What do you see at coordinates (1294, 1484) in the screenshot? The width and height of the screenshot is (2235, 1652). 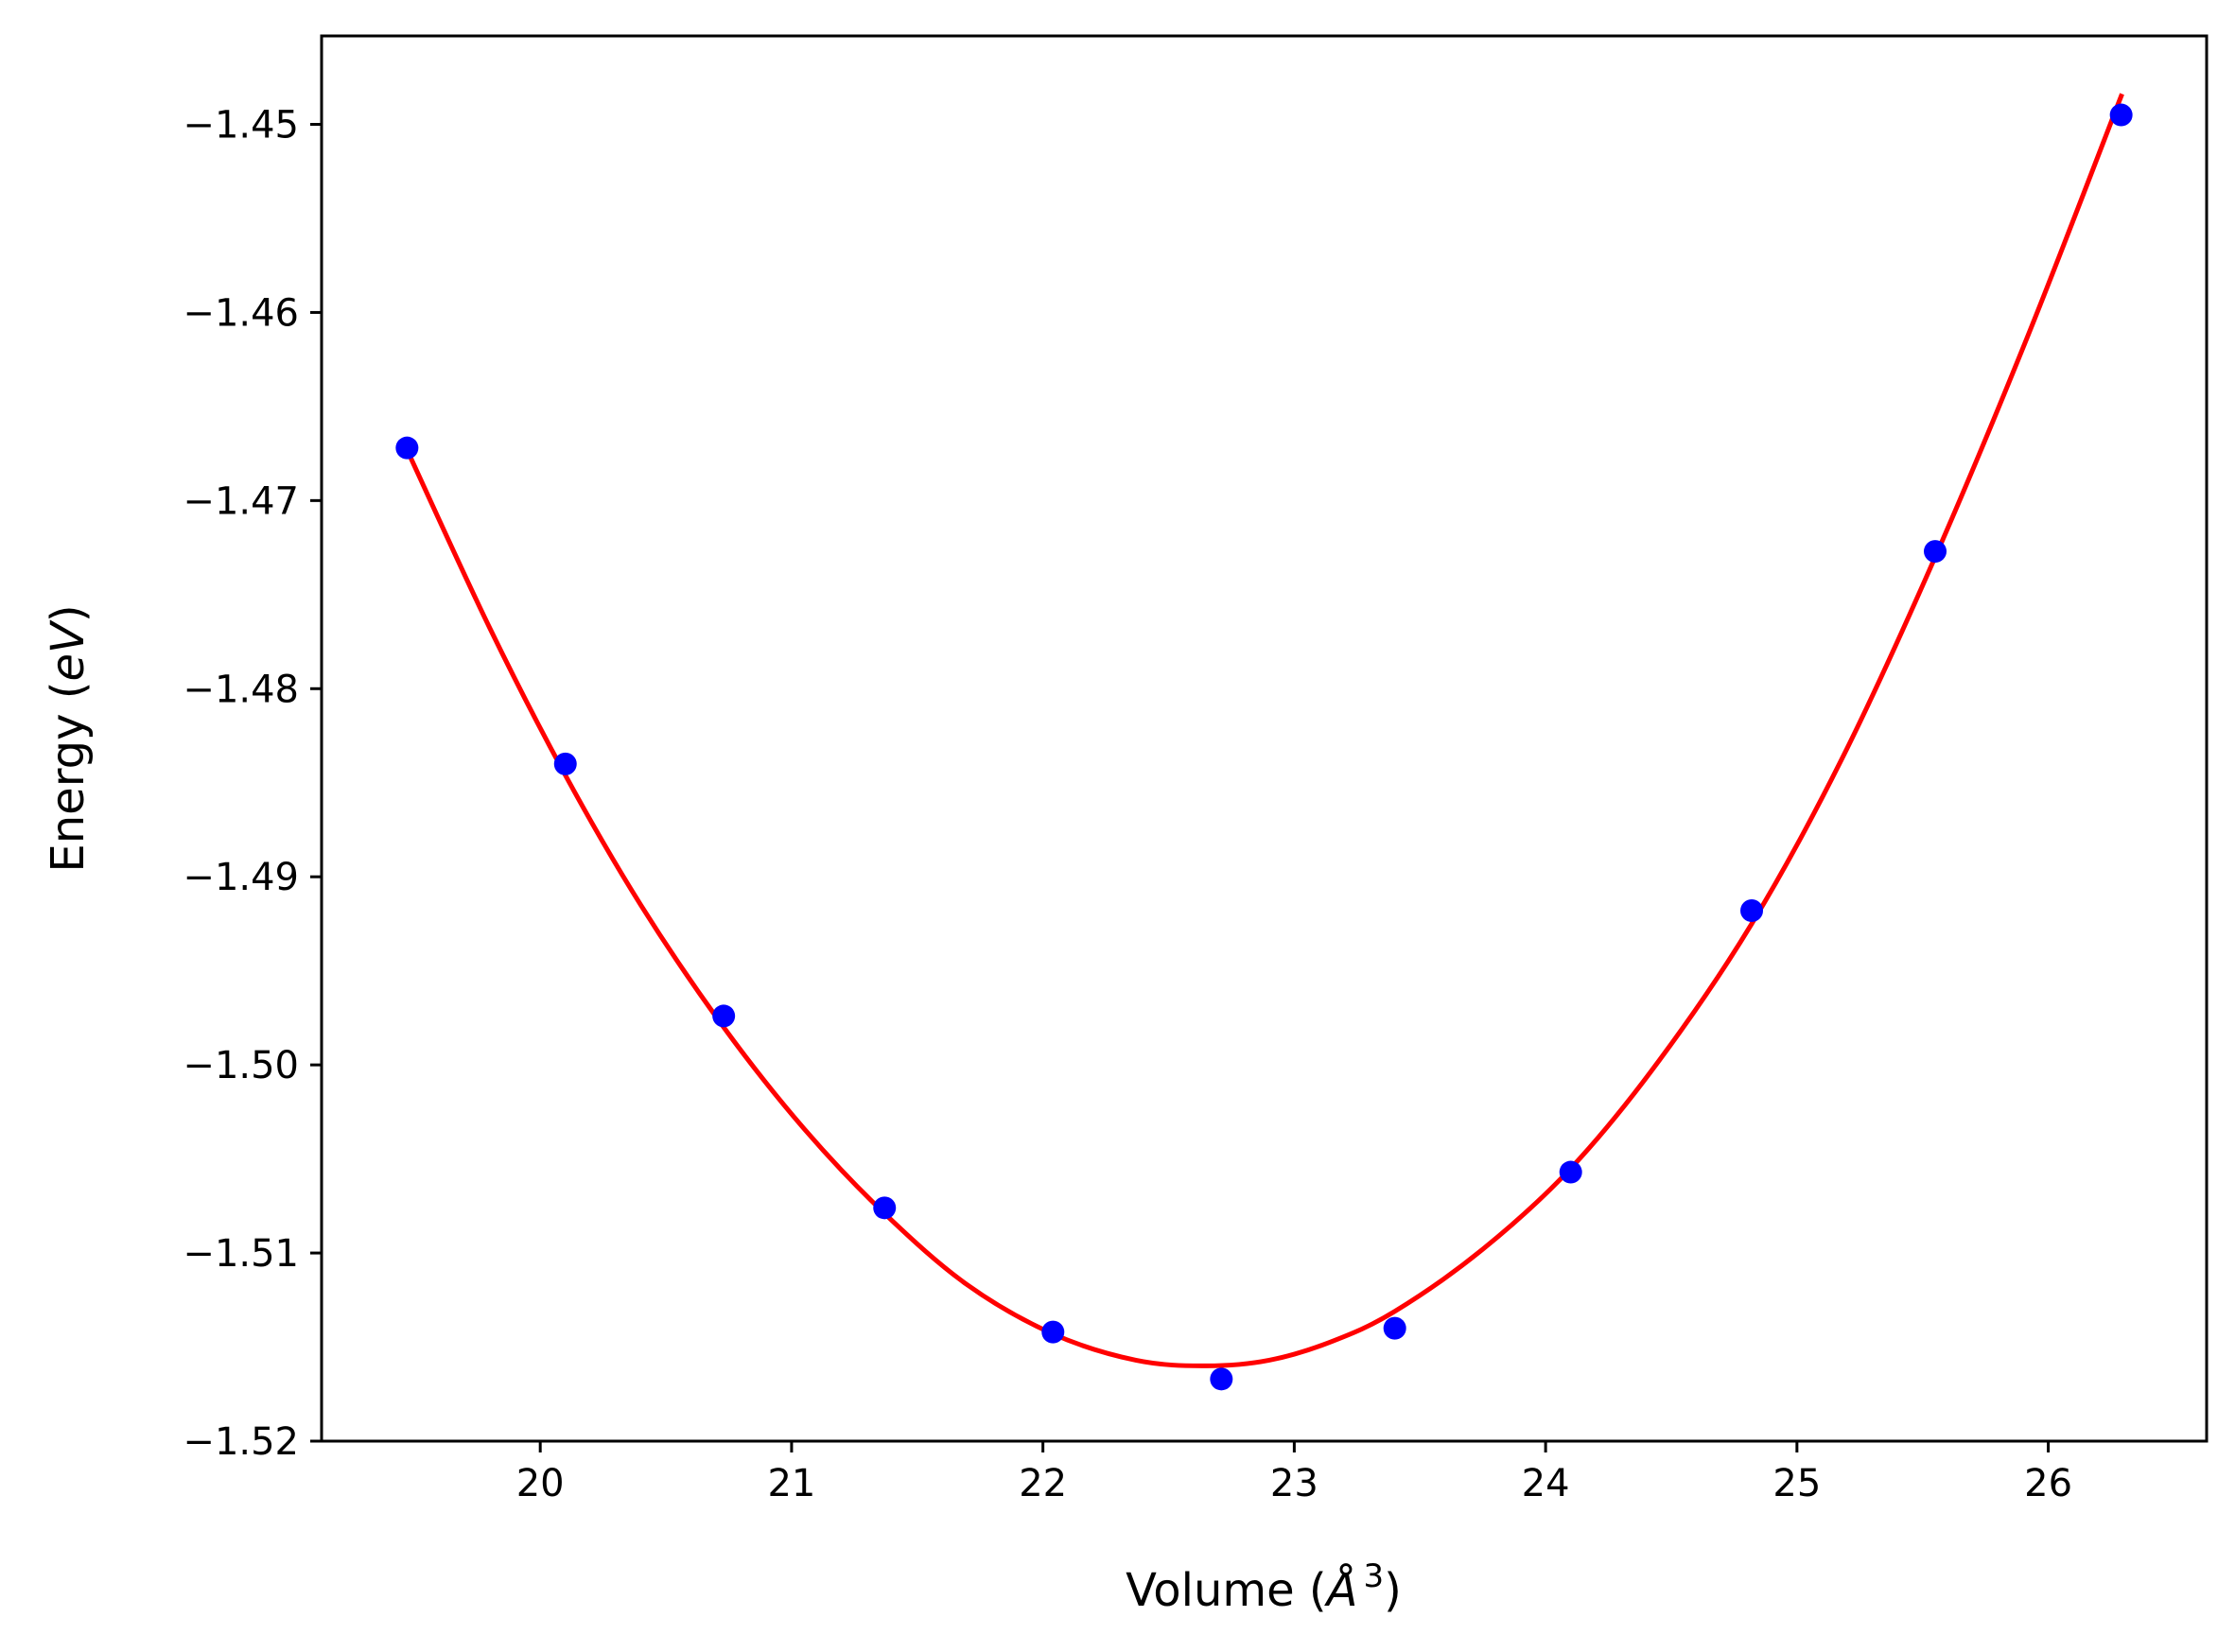 I see `x-tick-label: 23` at bounding box center [1294, 1484].